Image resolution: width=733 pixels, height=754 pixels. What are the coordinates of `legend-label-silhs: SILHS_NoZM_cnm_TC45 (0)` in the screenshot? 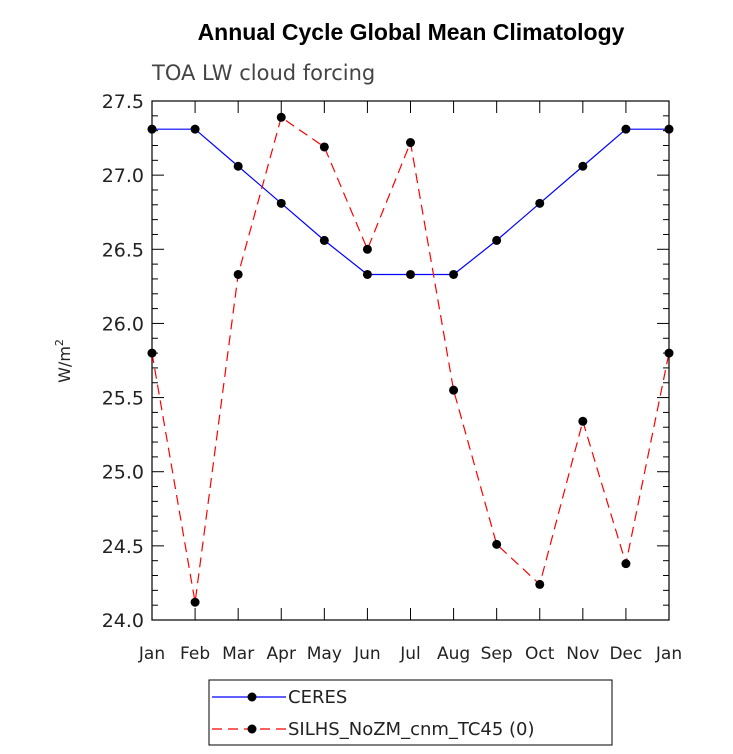 It's located at (411, 729).